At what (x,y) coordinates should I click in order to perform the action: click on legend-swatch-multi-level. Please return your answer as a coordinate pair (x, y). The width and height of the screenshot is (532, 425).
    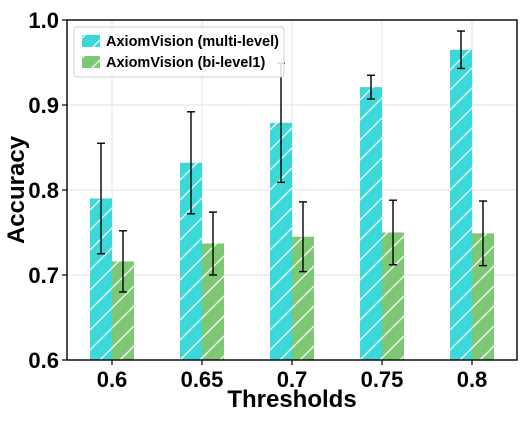
    Looking at the image, I should click on (91, 41).